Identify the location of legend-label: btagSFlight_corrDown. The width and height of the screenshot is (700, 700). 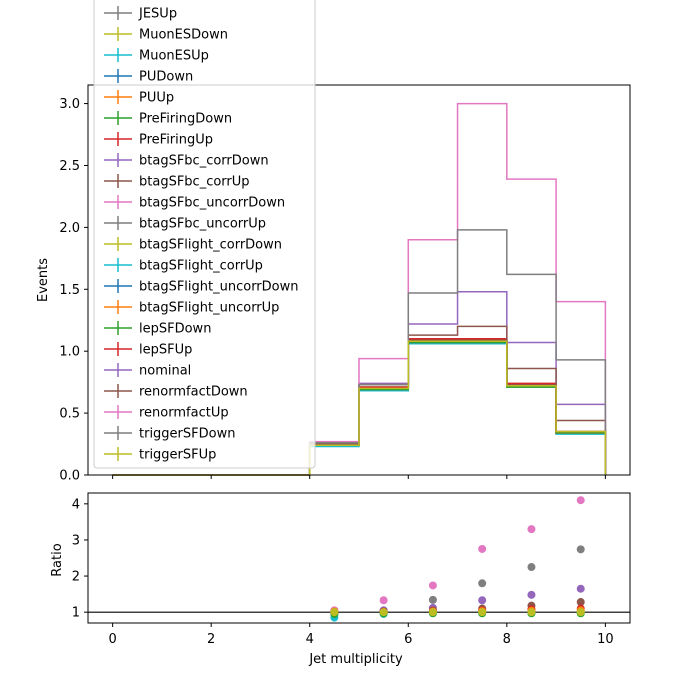
(210, 245).